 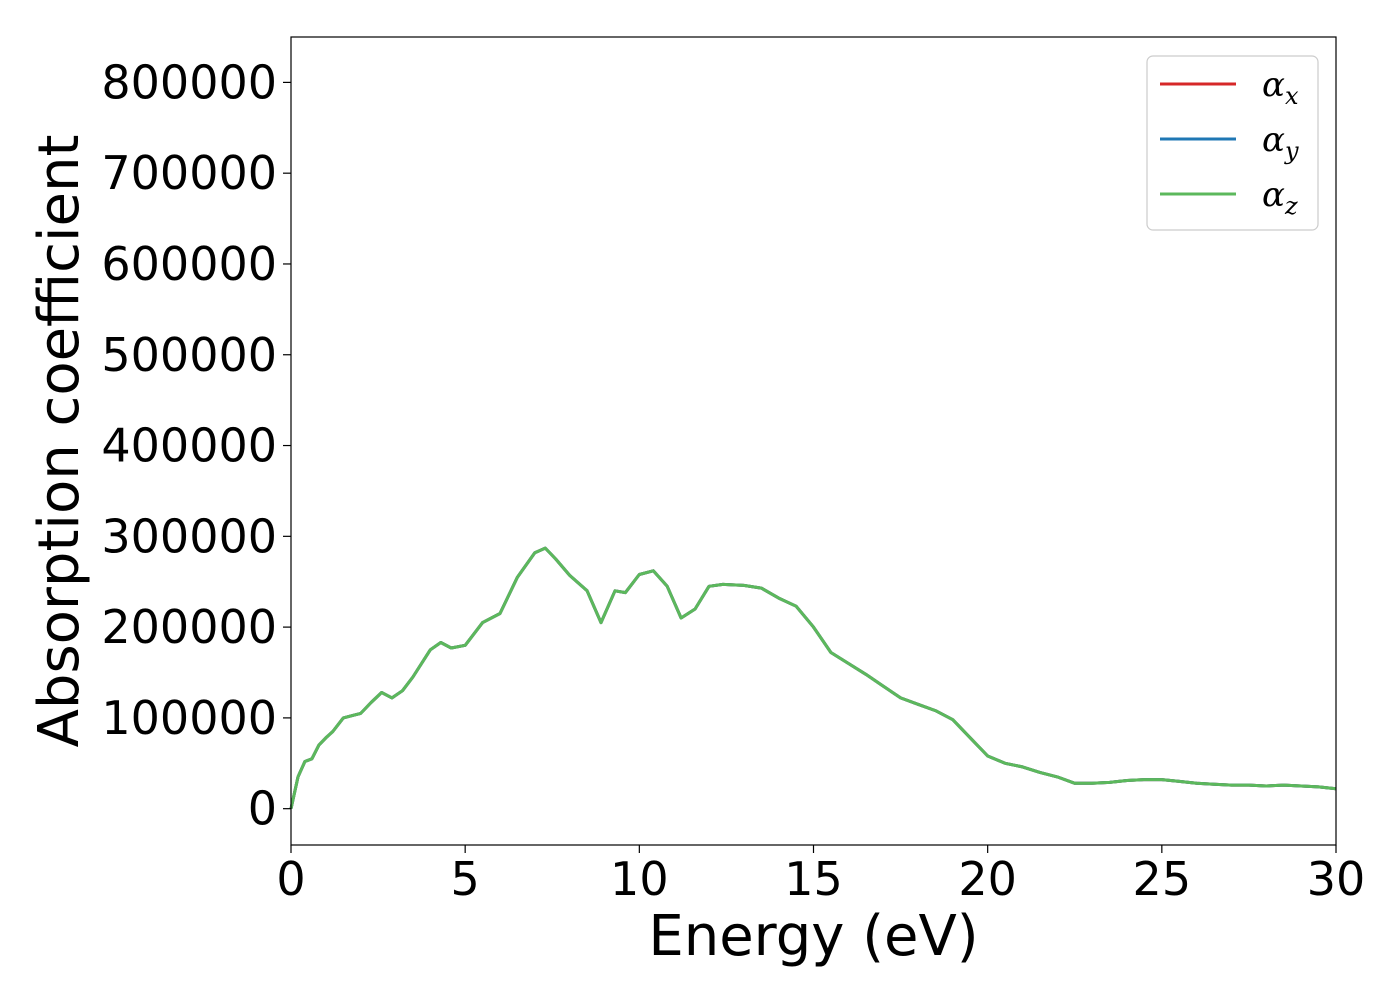 I want to click on x-tick-label: 15, so click(x=813, y=879).